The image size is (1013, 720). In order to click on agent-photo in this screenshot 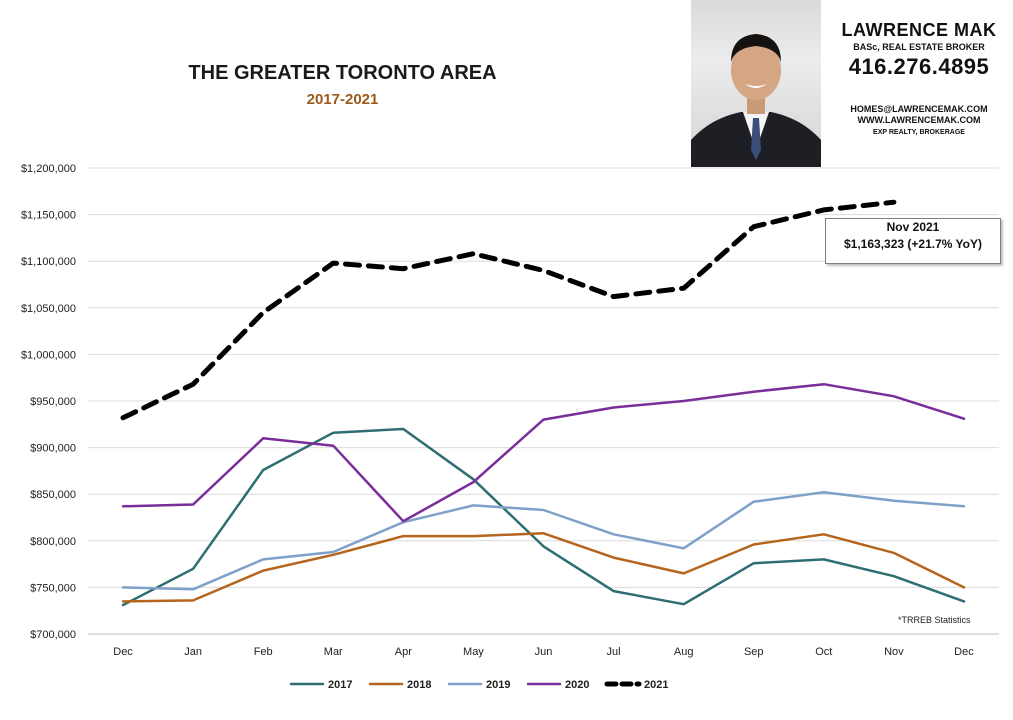, I will do `click(756, 83)`.